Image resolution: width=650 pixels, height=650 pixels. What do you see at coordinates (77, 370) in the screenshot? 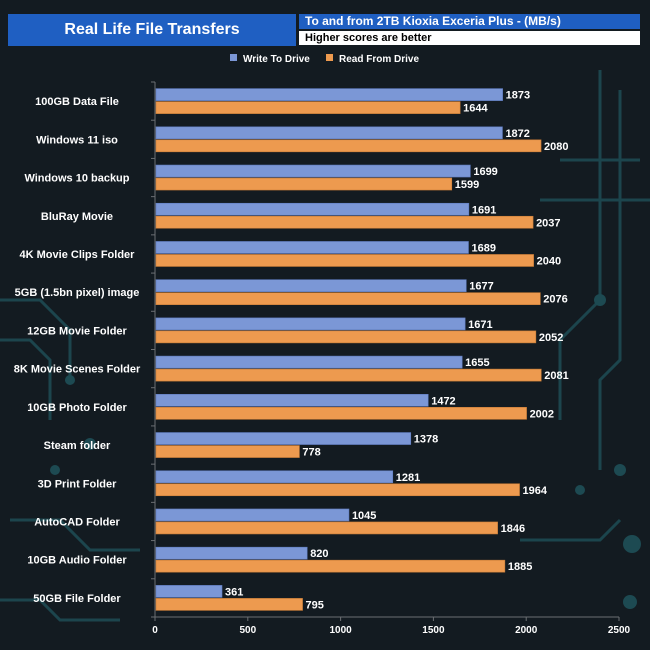
I see `category-label: 8K Movie Scenes Folder` at bounding box center [77, 370].